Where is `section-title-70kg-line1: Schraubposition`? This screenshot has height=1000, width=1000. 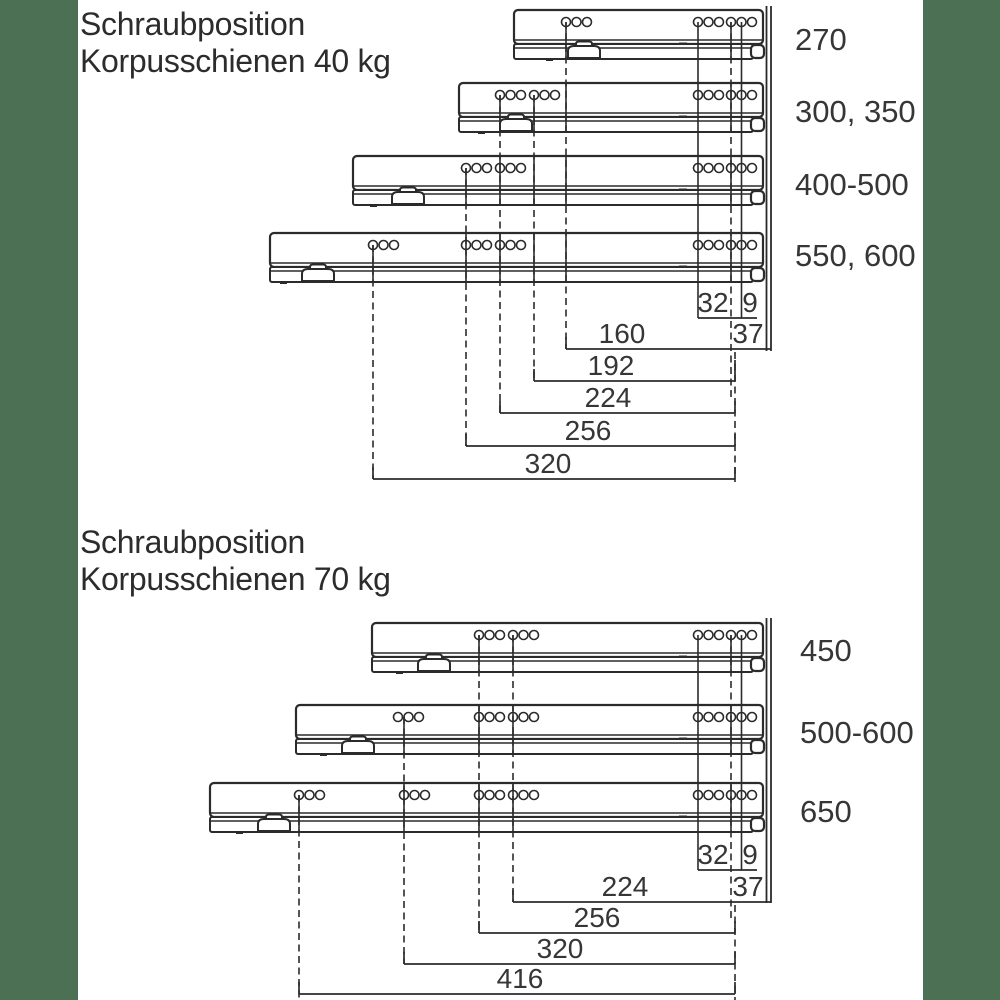
section-title-70kg-line1: Schraubposition is located at coordinates (192, 542).